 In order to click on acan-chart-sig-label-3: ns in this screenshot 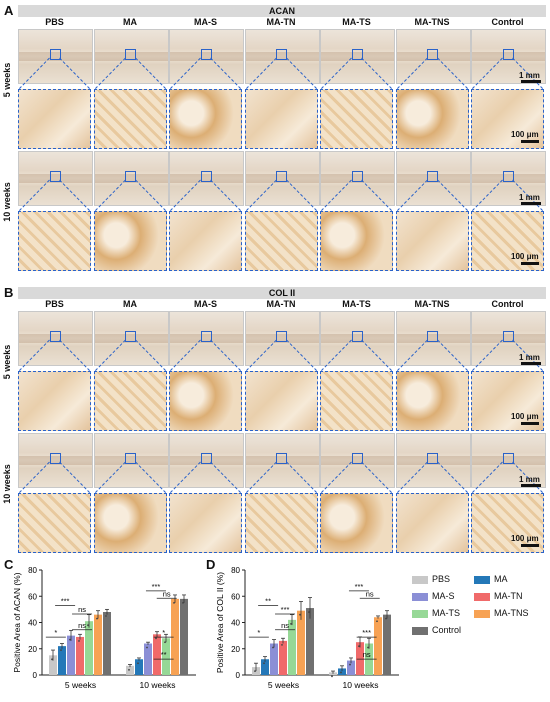, I will do `click(82, 609)`.